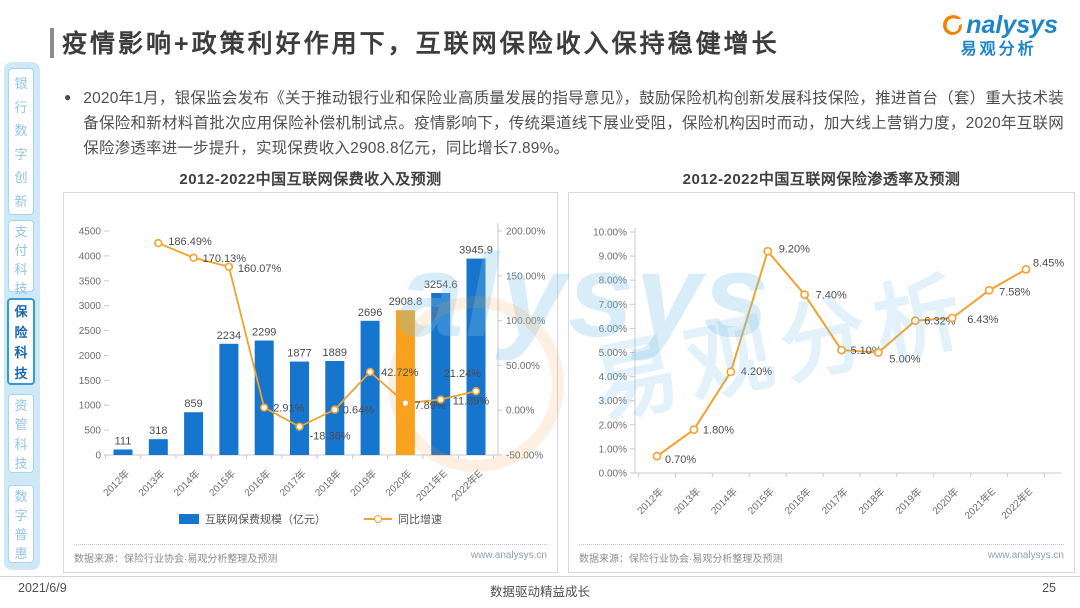 Image resolution: width=1080 pixels, height=608 pixels. What do you see at coordinates (471, 402) in the screenshot?
I see `svg-text: 11.89%` at bounding box center [471, 402].